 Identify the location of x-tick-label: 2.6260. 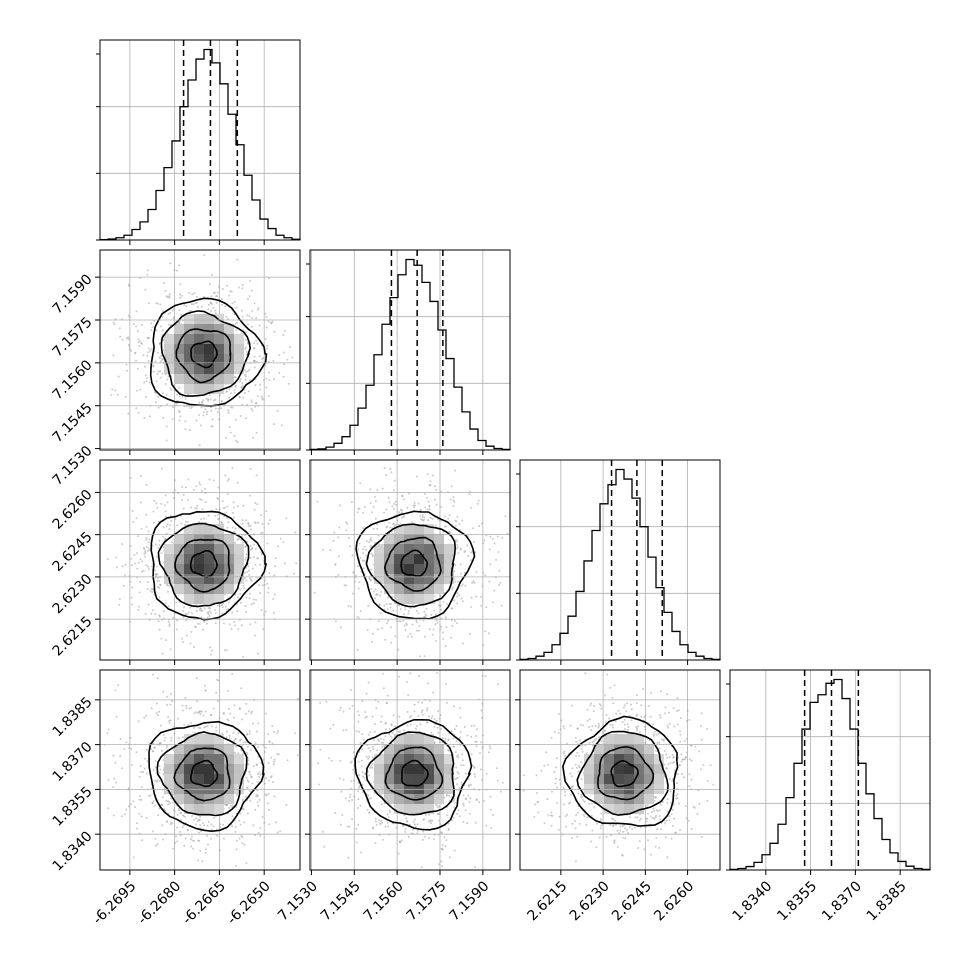
(674, 901).